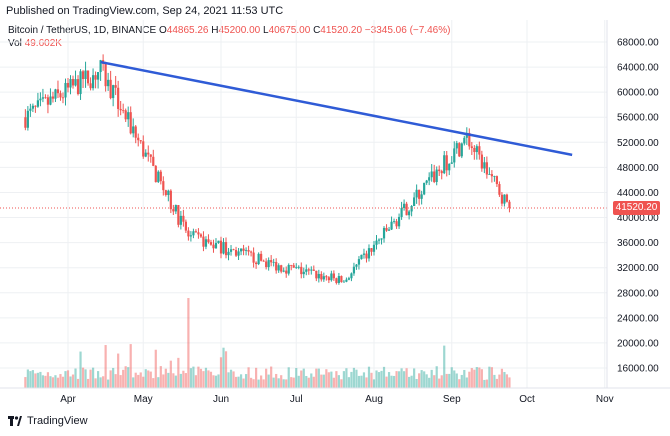 The image size is (670, 436). What do you see at coordinates (57, 421) in the screenshot?
I see `footer-brand-label: TradingView` at bounding box center [57, 421].